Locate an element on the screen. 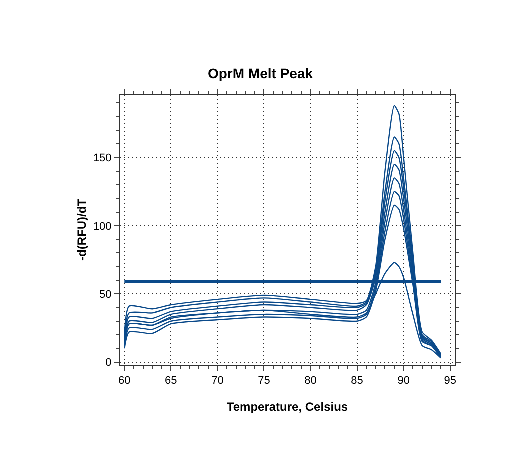  y-tick-label: 0 is located at coordinates (109, 363).